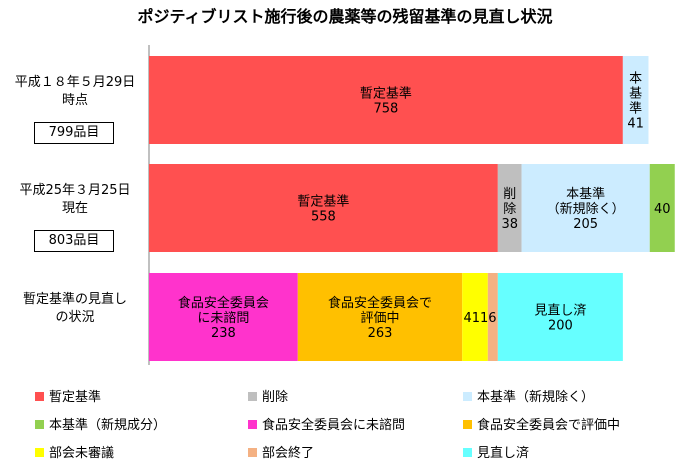 The height and width of the screenshot is (476, 677). Describe the element at coordinates (288, 453) in the screenshot. I see `legend-label-bukai_shuryo: 部会終了` at that location.